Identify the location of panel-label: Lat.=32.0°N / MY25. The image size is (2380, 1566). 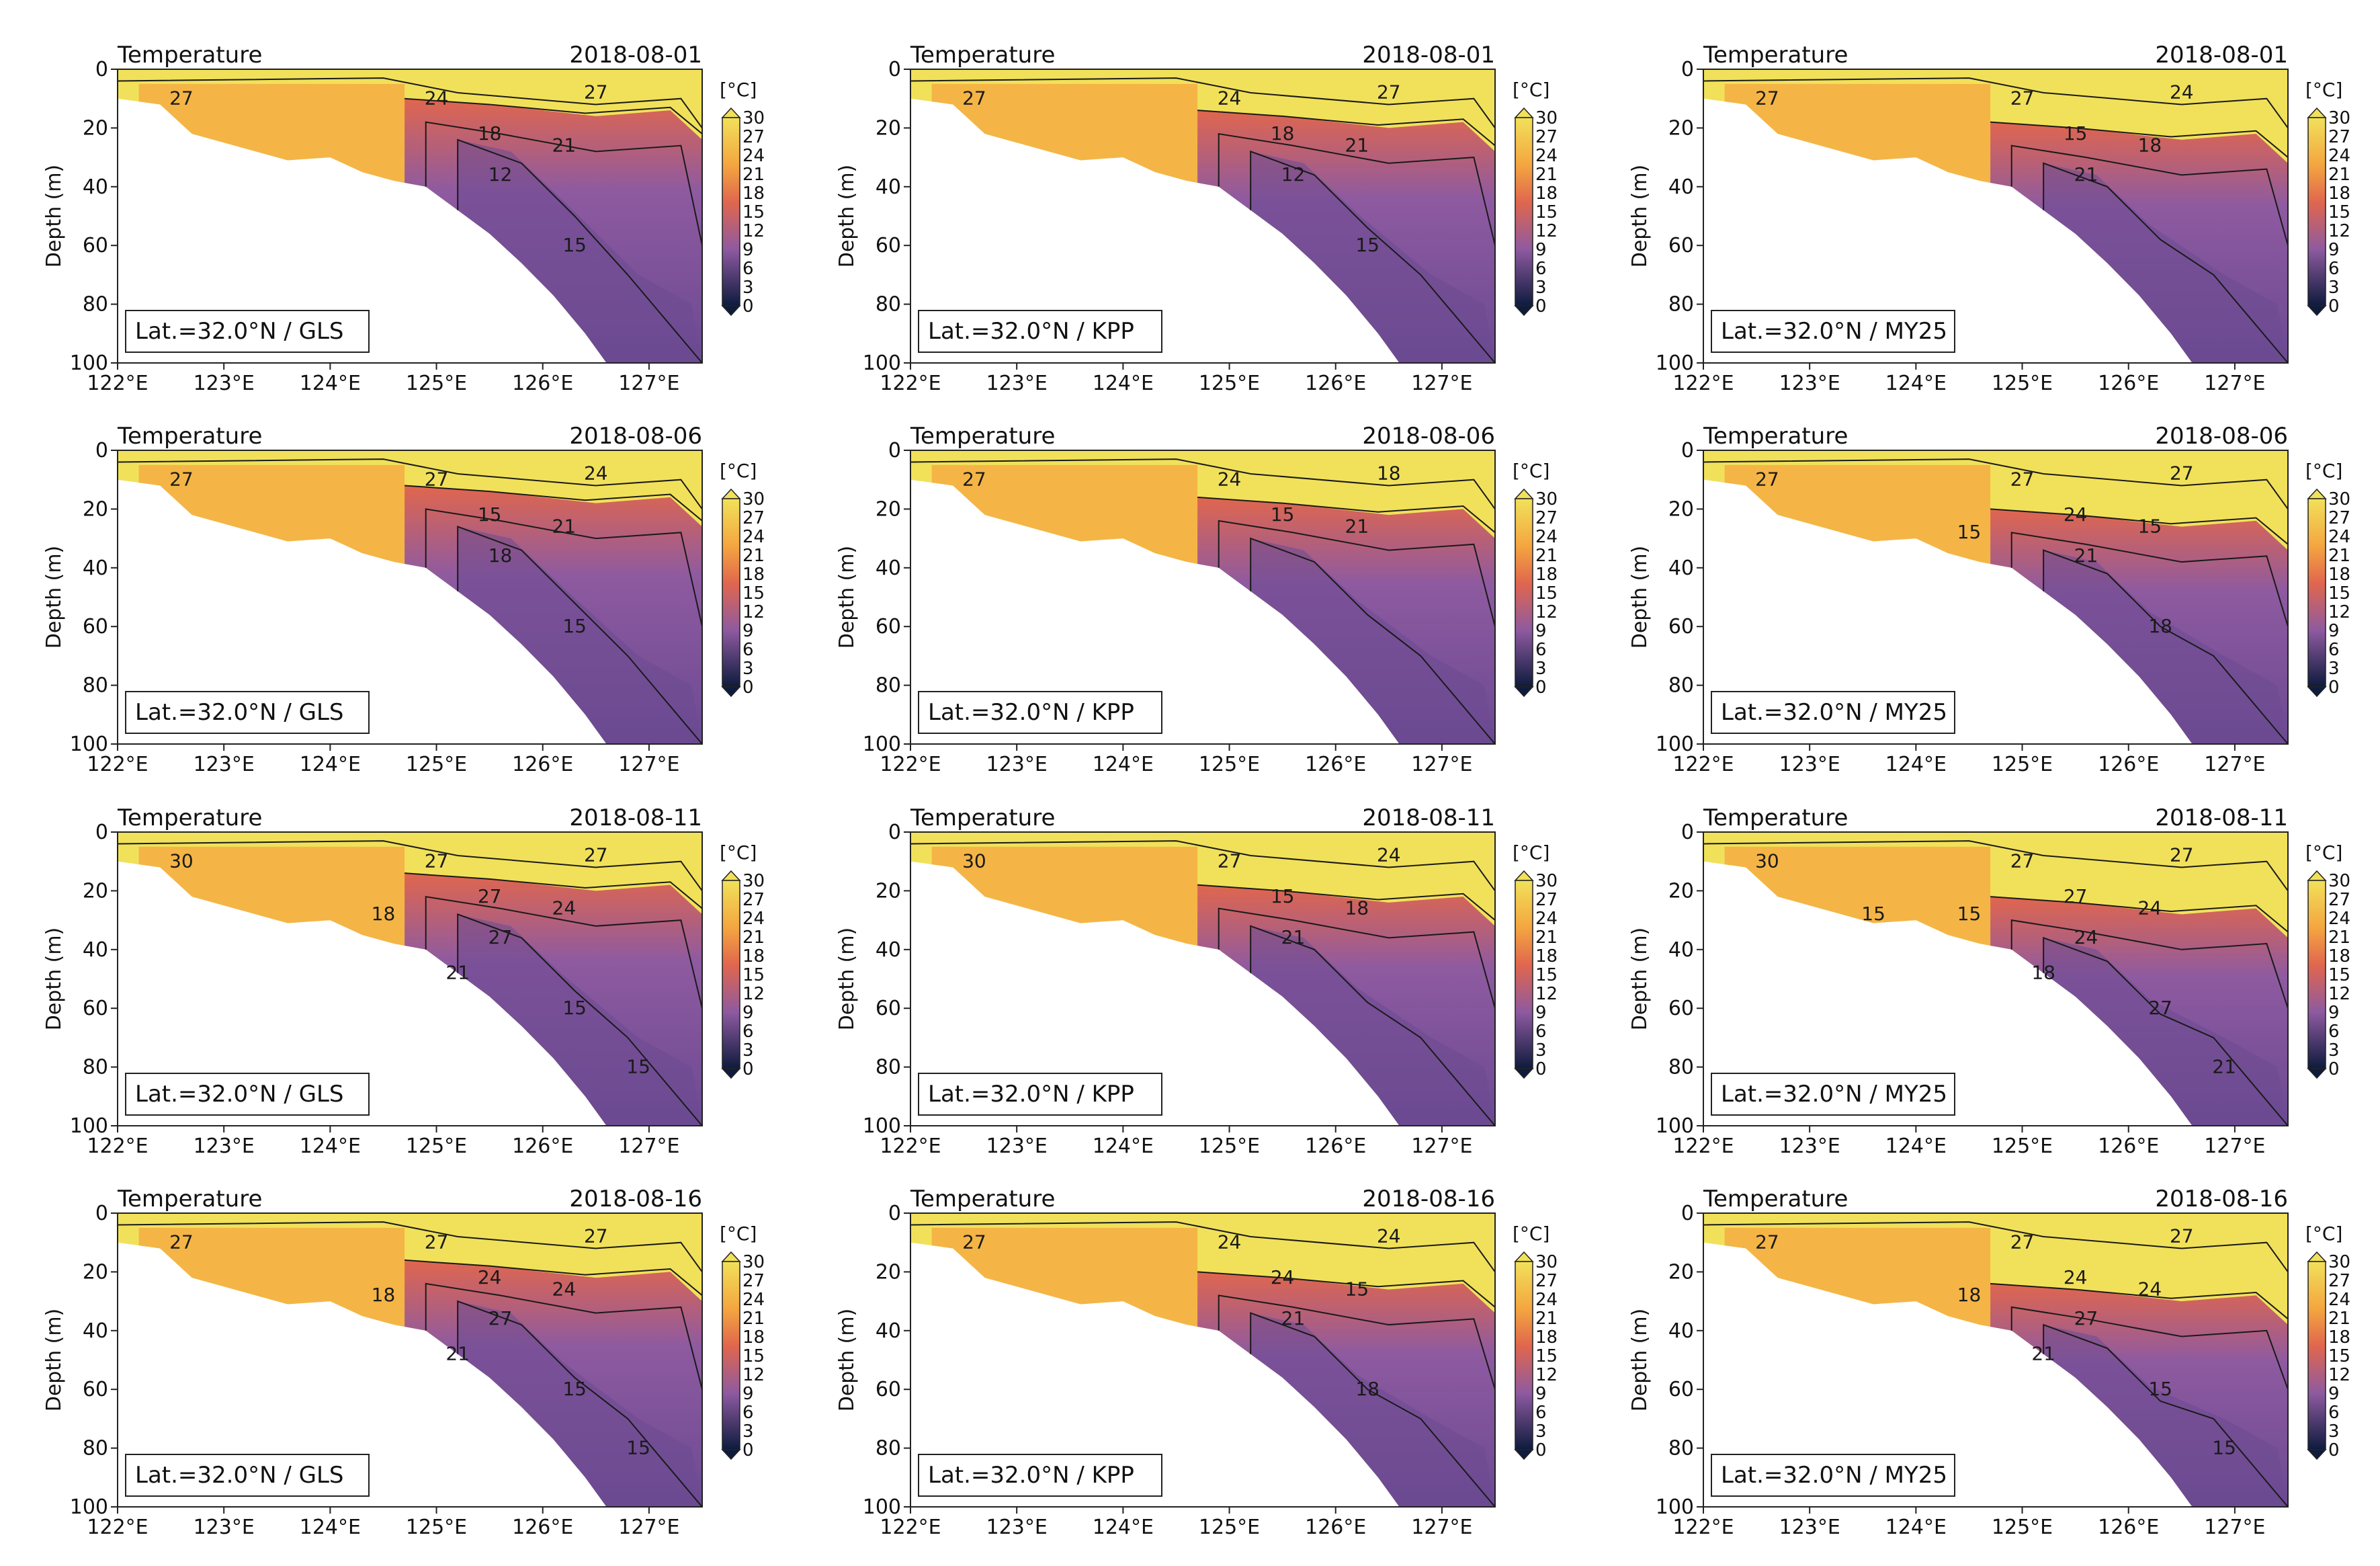
(1834, 1475).